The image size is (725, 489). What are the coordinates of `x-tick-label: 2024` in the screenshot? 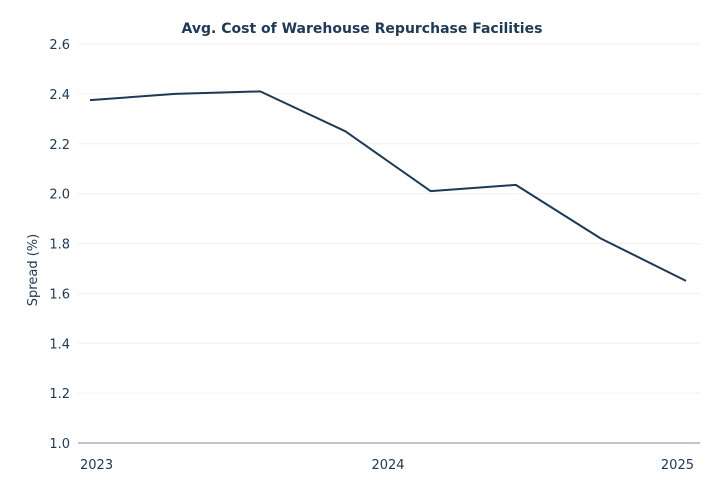 It's located at (387, 465).